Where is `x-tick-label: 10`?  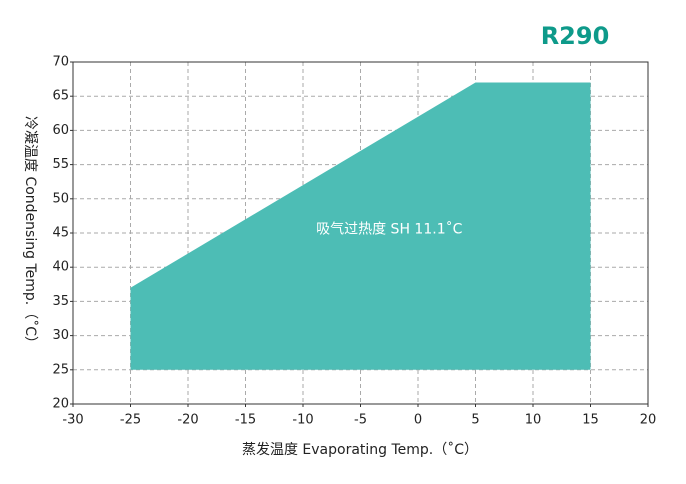 x-tick-label: 10 is located at coordinates (533, 420).